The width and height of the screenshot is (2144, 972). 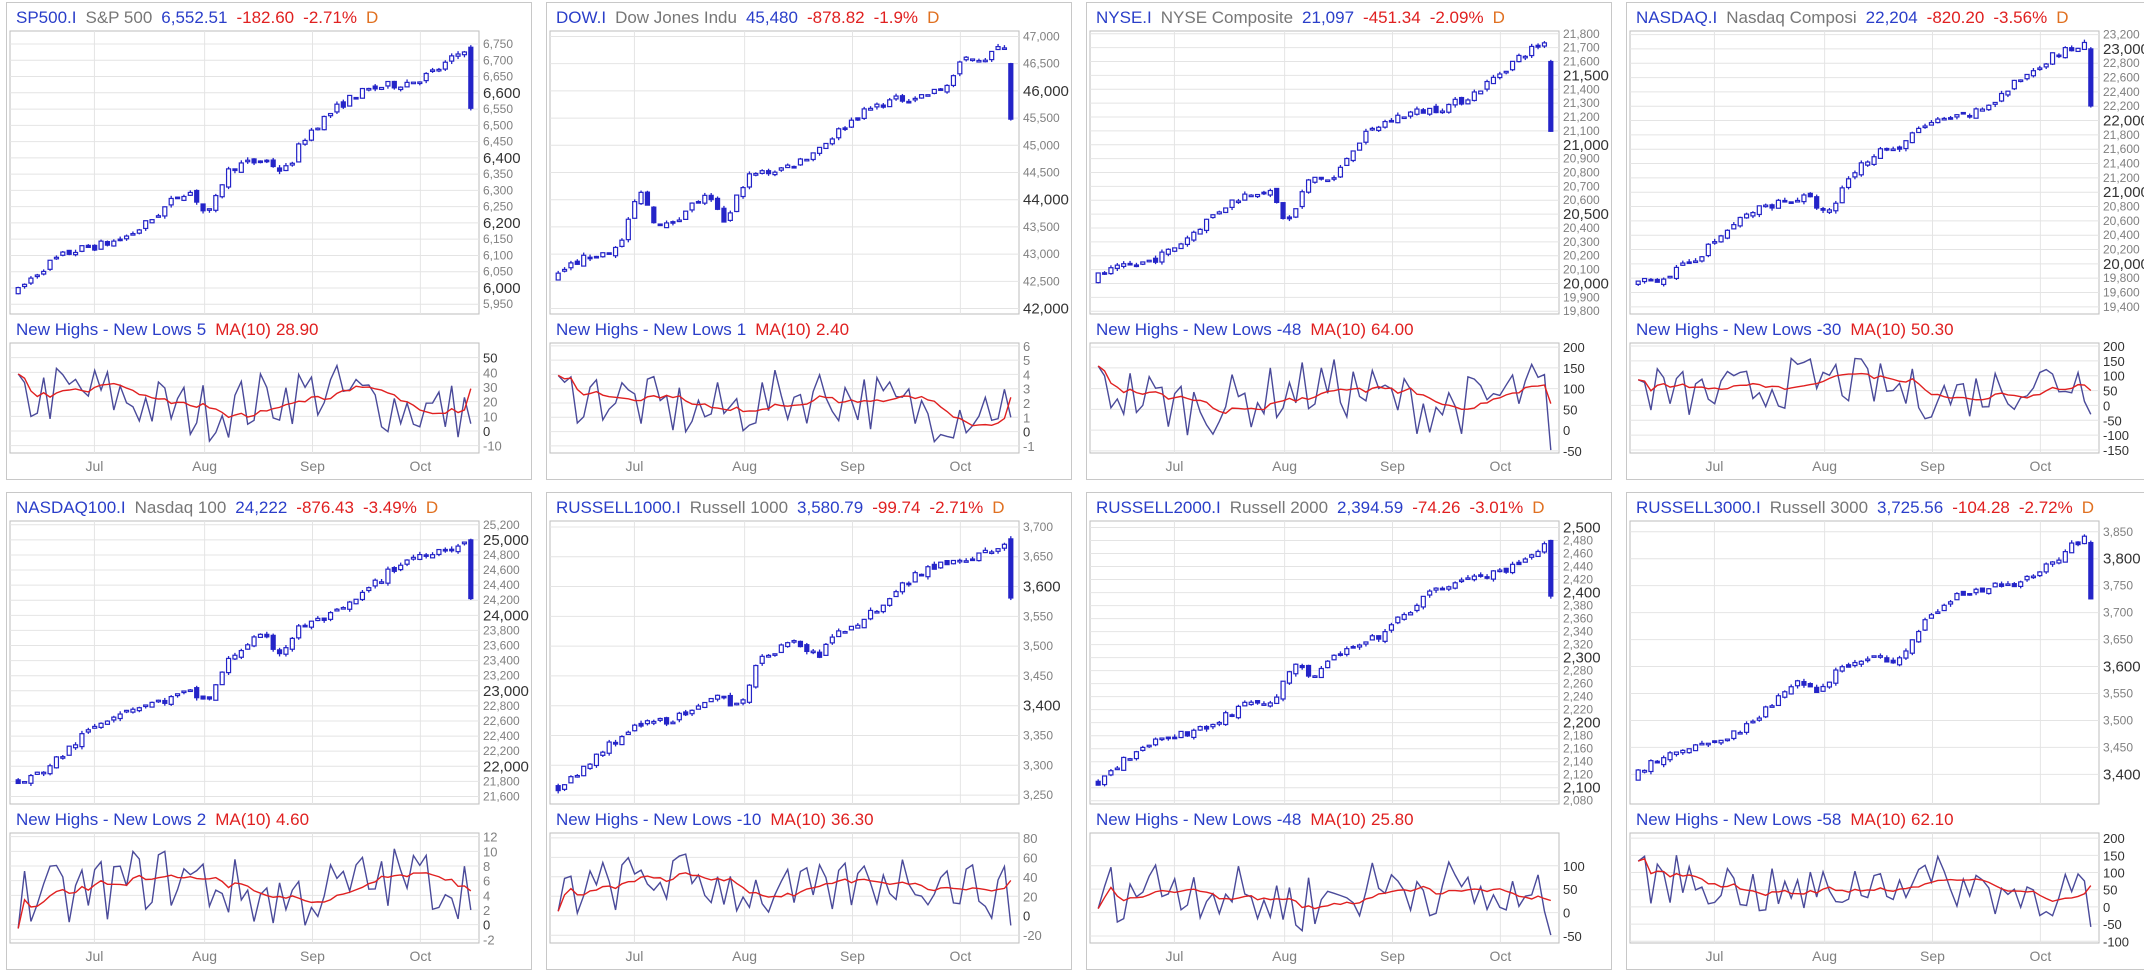 I want to click on indicator-tick-label: 200, so click(x=2114, y=346).